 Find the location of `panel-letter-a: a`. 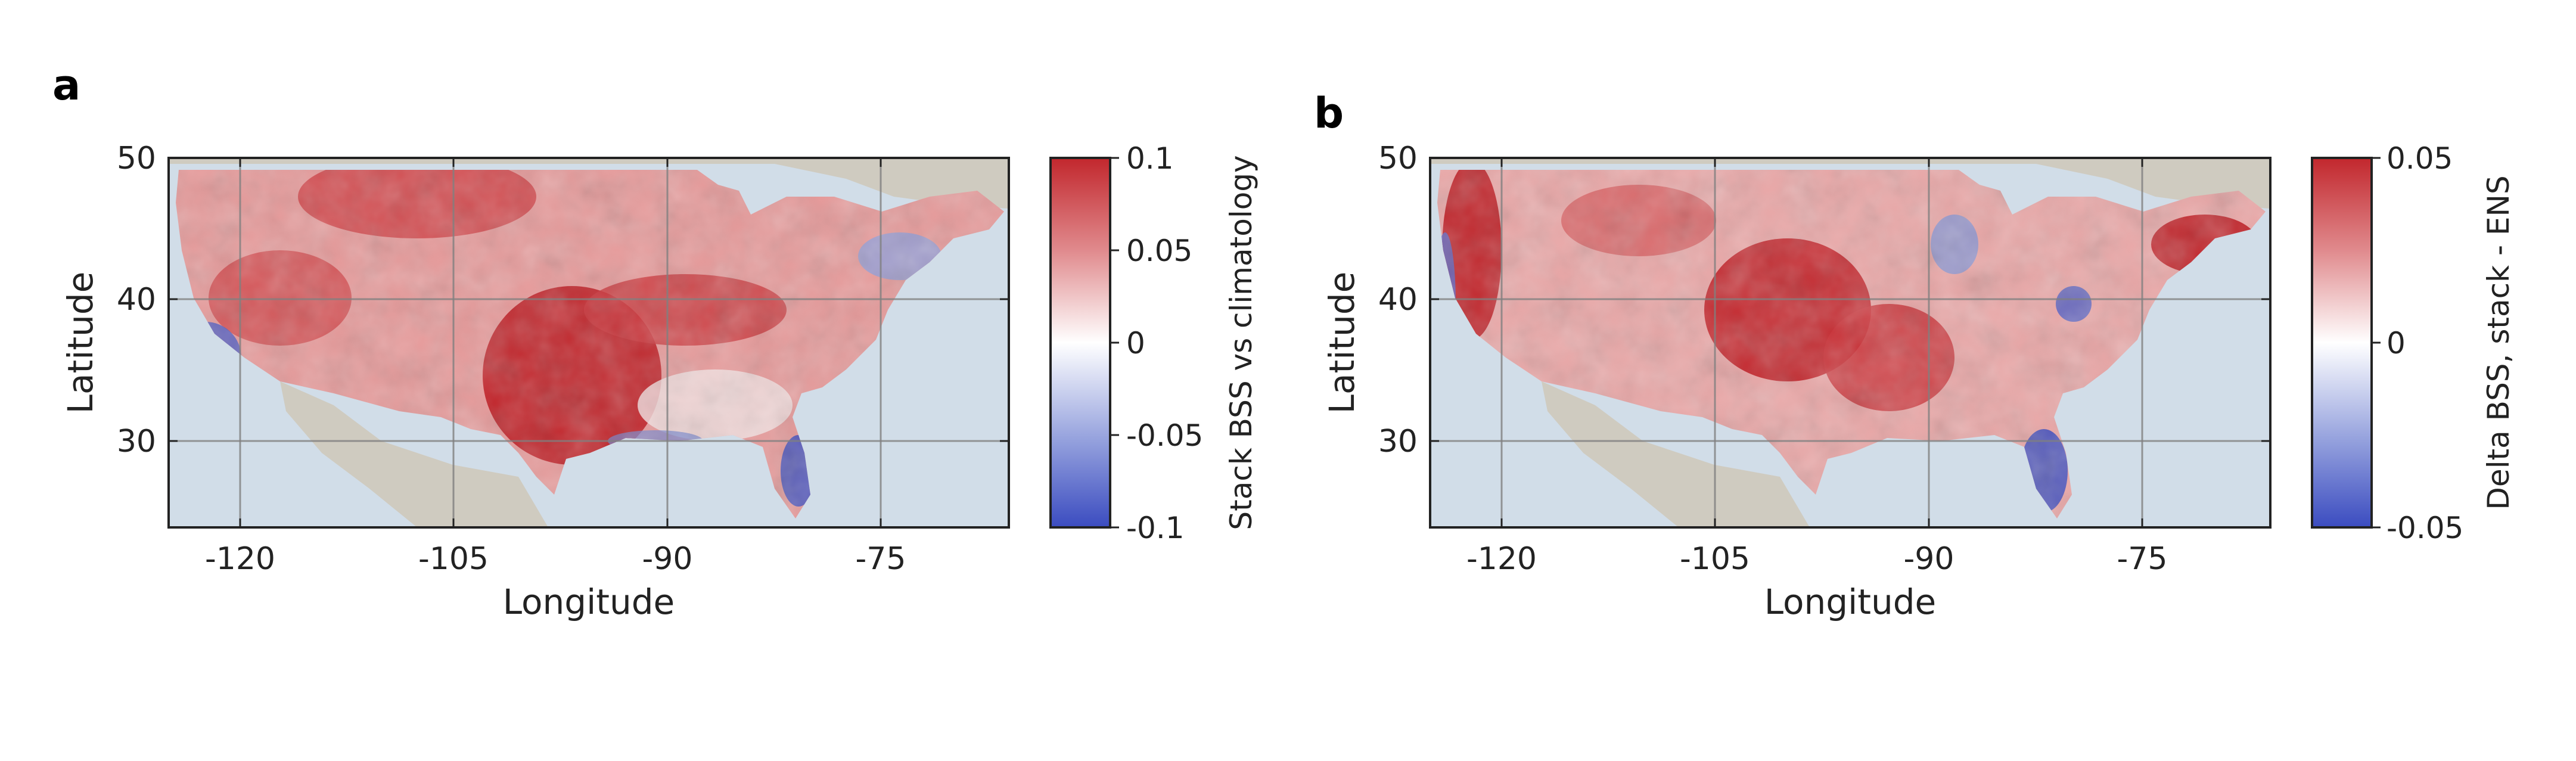

panel-letter-a: a is located at coordinates (66, 85).